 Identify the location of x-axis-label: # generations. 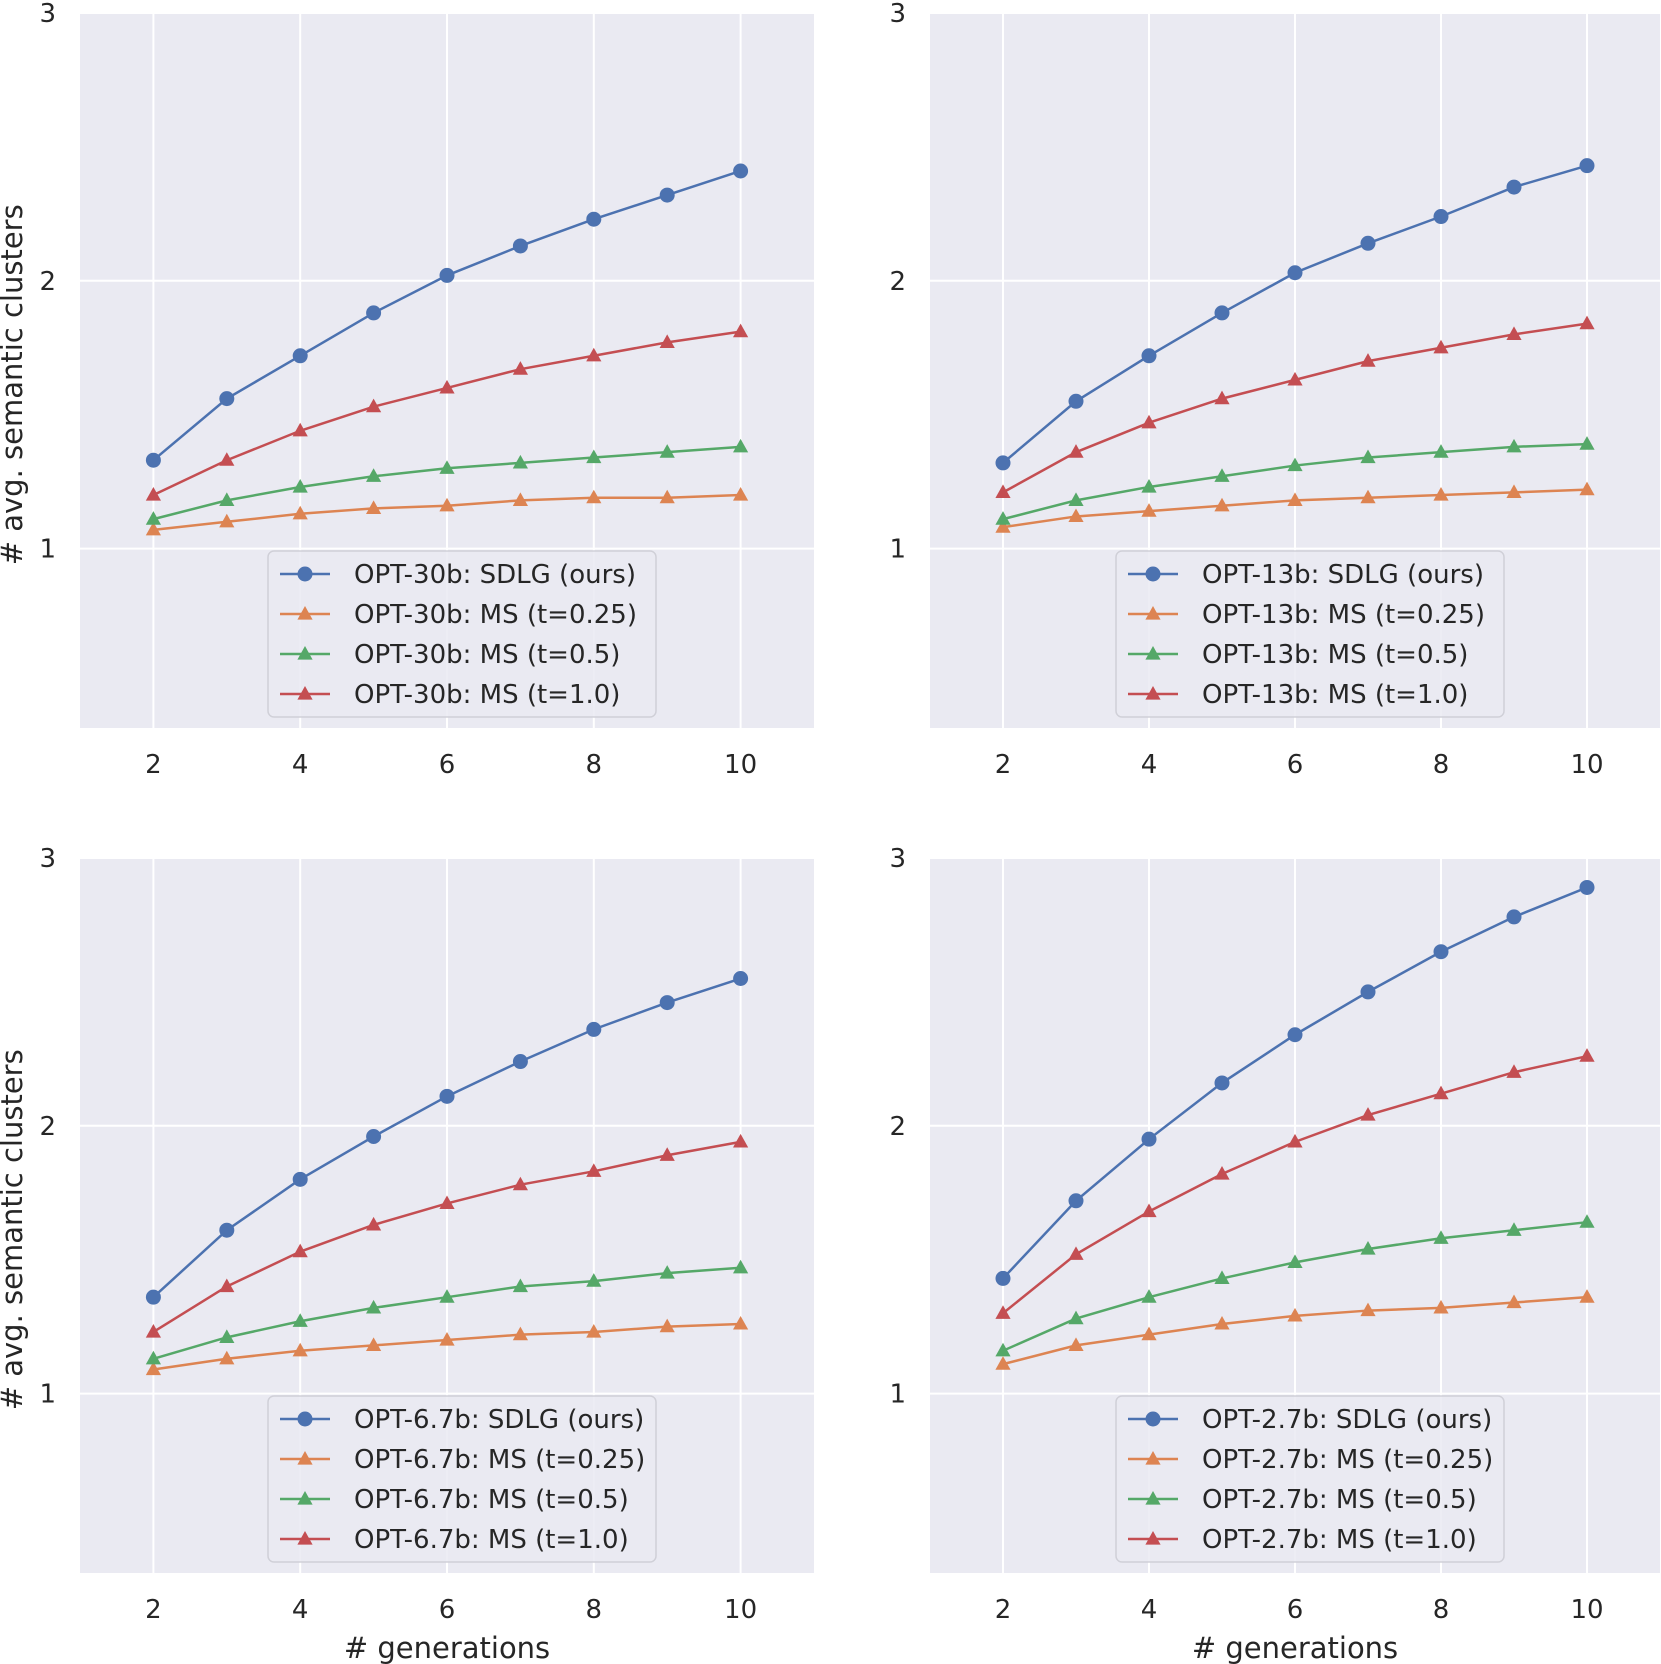
(1295, 1647).